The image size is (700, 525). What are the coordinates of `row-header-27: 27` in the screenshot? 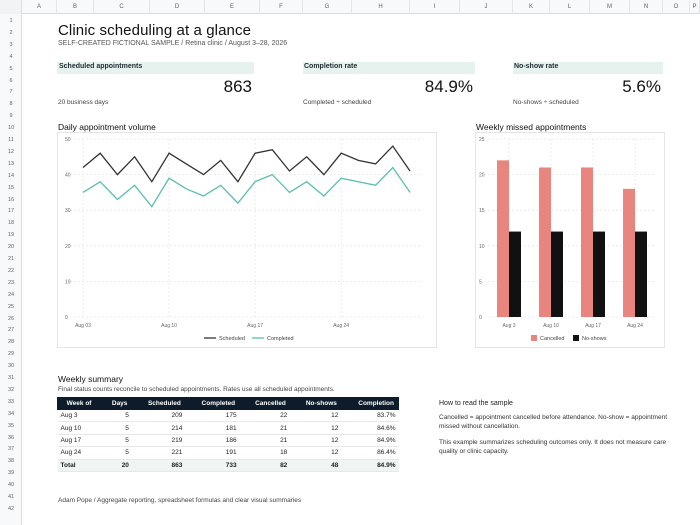 It's located at (11, 330).